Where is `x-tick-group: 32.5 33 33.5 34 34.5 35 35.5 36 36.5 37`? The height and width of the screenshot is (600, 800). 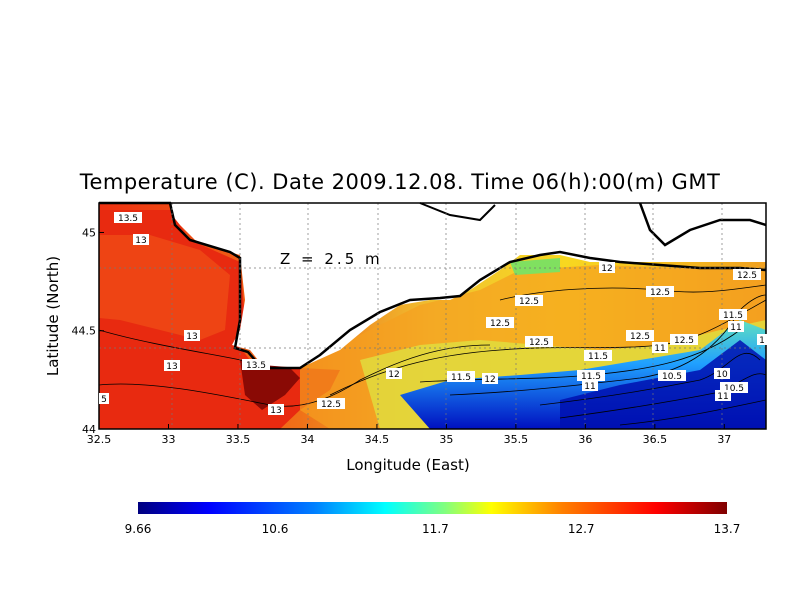 x-tick-group: 32.5 33 33.5 34 34.5 35 35.5 36 36.5 37 is located at coordinates (409, 435).